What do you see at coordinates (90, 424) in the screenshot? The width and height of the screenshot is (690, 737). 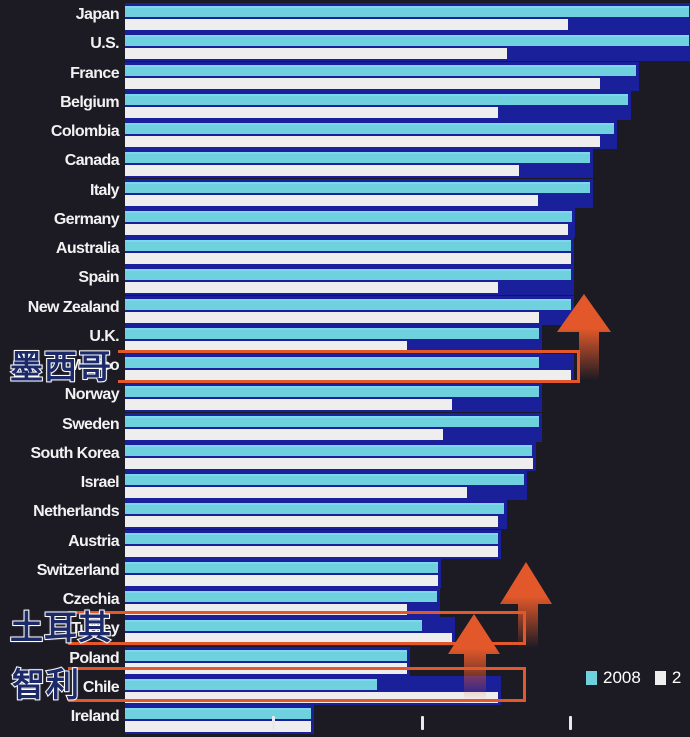 I see `category-label: Sweden` at bounding box center [90, 424].